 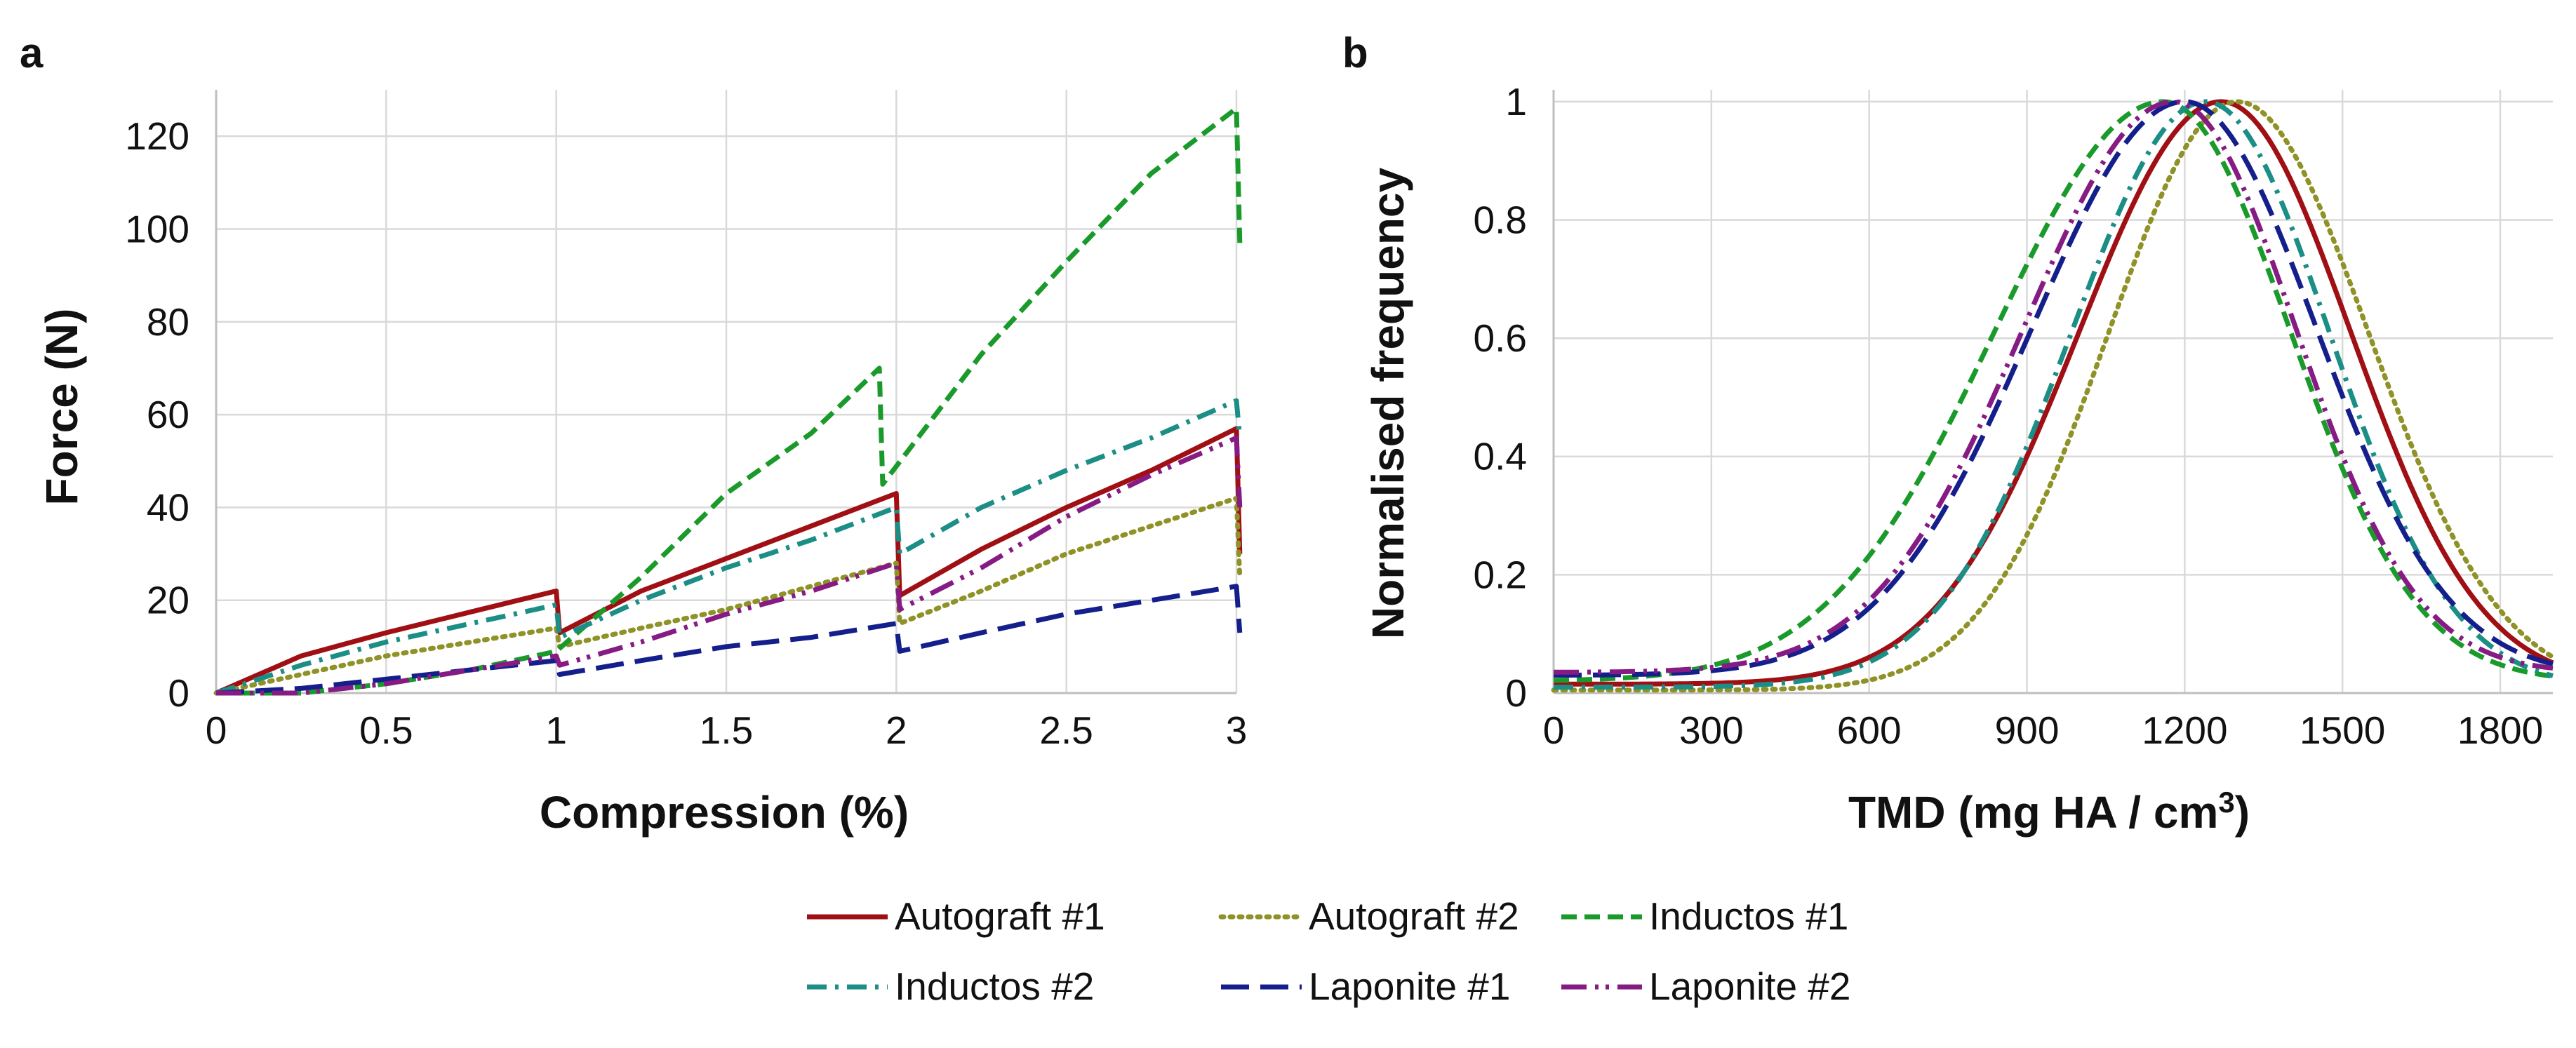 What do you see at coordinates (2184, 730) in the screenshot?
I see `x-tick-label: 1200` at bounding box center [2184, 730].